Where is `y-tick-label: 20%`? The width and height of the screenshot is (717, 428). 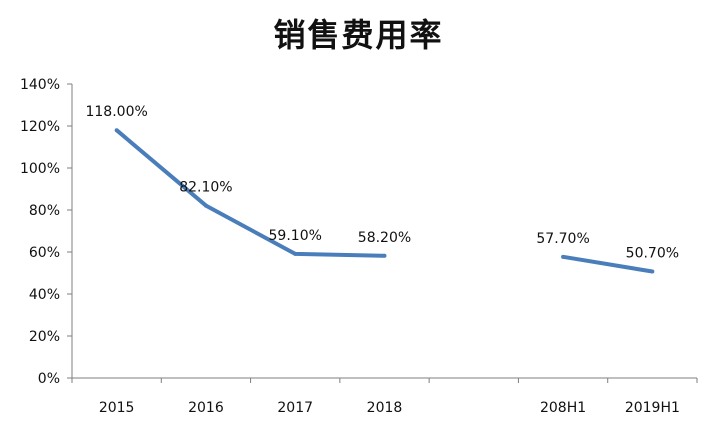
y-tick-label: 20% is located at coordinates (44, 337).